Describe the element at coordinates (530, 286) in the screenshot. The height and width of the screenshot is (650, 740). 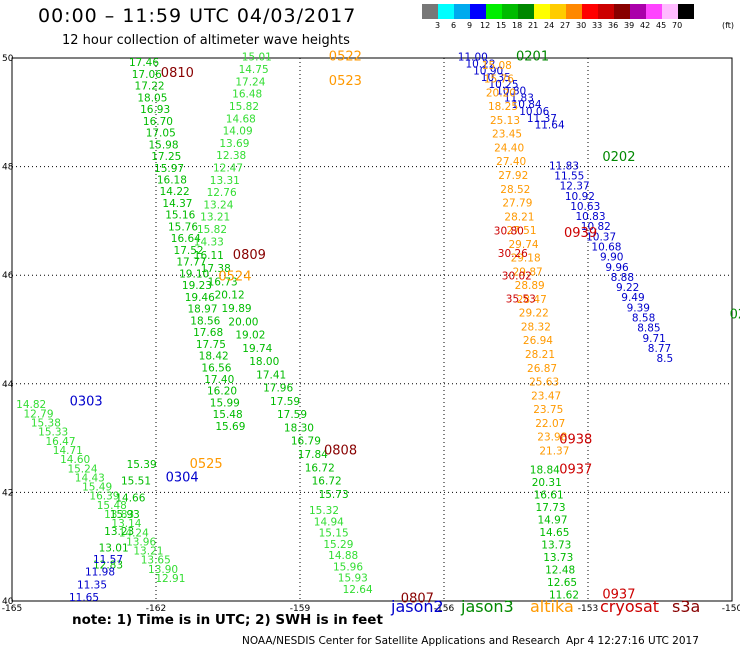
I see `swh-data-label: 28.89` at that location.